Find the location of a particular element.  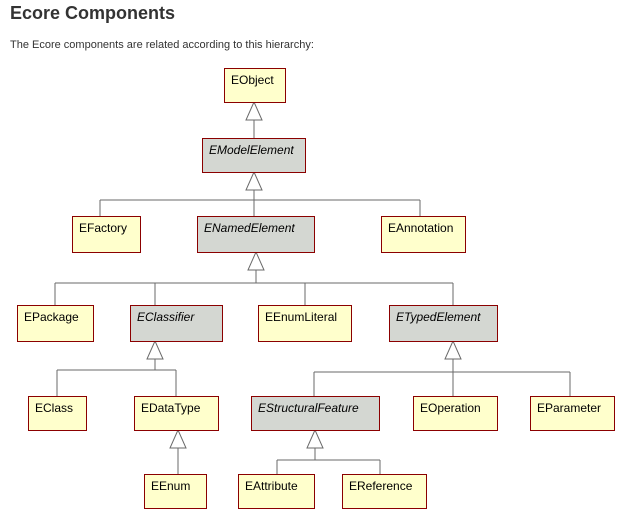

class-box-enamedelement: ENamedElement is located at coordinates (256, 234).